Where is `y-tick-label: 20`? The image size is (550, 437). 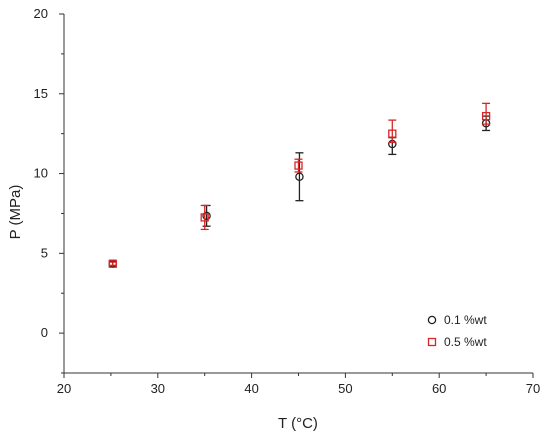
y-tick-label: 20 is located at coordinates (41, 13).